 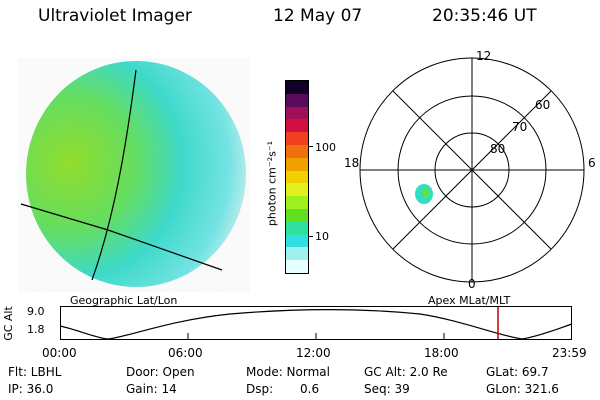 I want to click on mlt-label-12: 12, so click(x=483, y=56).